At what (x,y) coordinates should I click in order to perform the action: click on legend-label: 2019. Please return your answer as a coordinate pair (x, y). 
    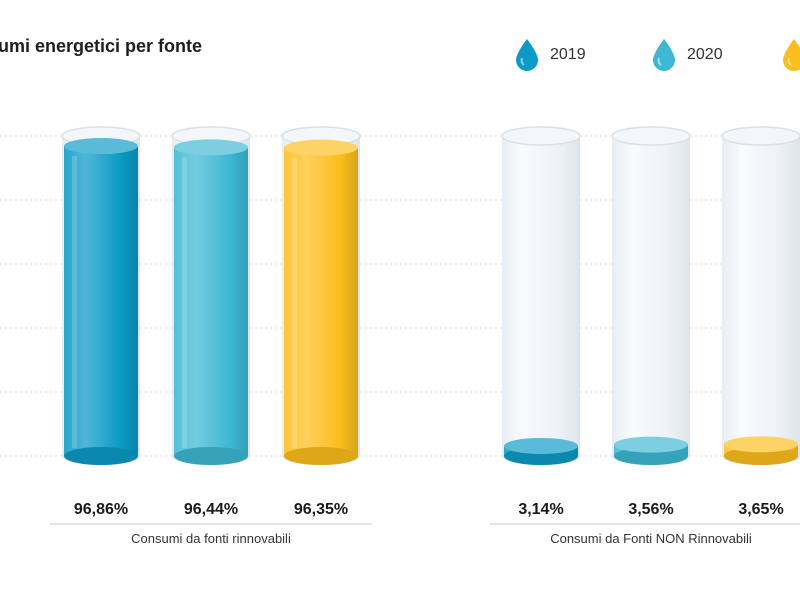
    Looking at the image, I should click on (568, 54).